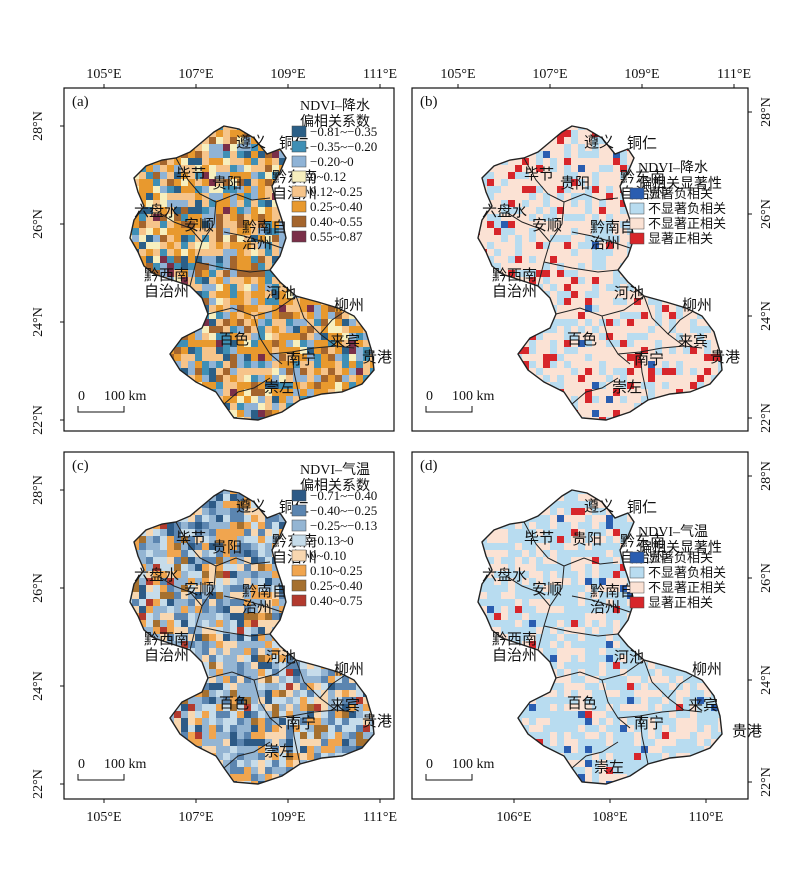 This screenshot has width=800, height=889. I want to click on place-label: 河池, so click(281, 293).